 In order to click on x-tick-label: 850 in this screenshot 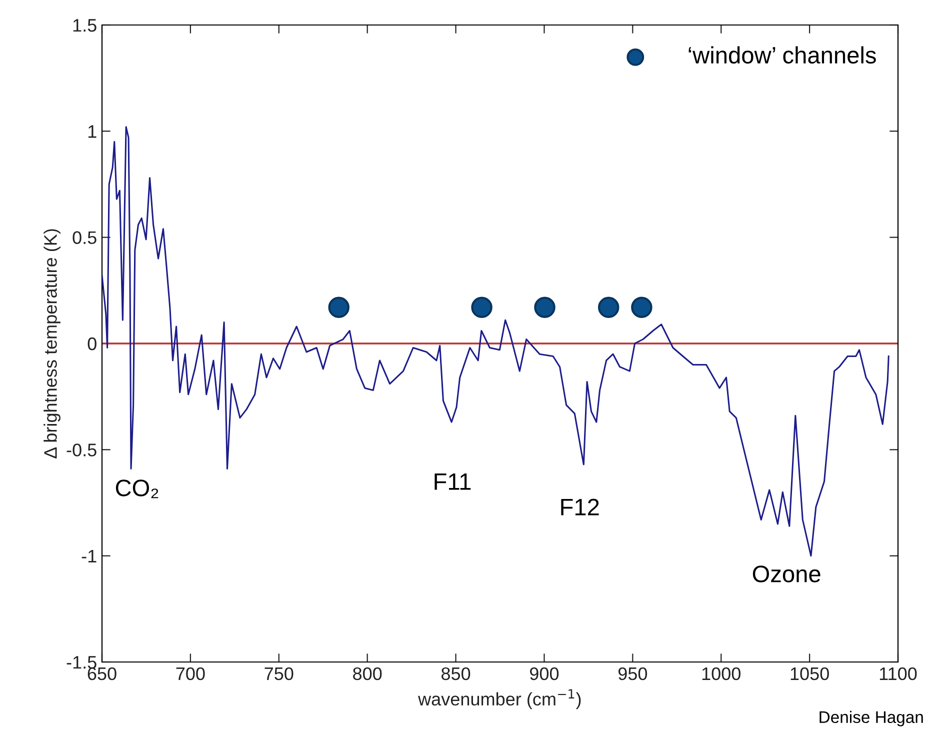, I will do `click(456, 673)`.